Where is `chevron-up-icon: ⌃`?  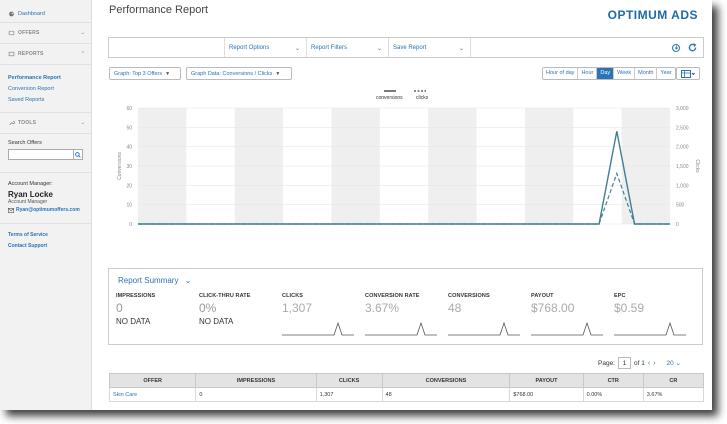 chevron-up-icon: ⌃ is located at coordinates (82, 54).